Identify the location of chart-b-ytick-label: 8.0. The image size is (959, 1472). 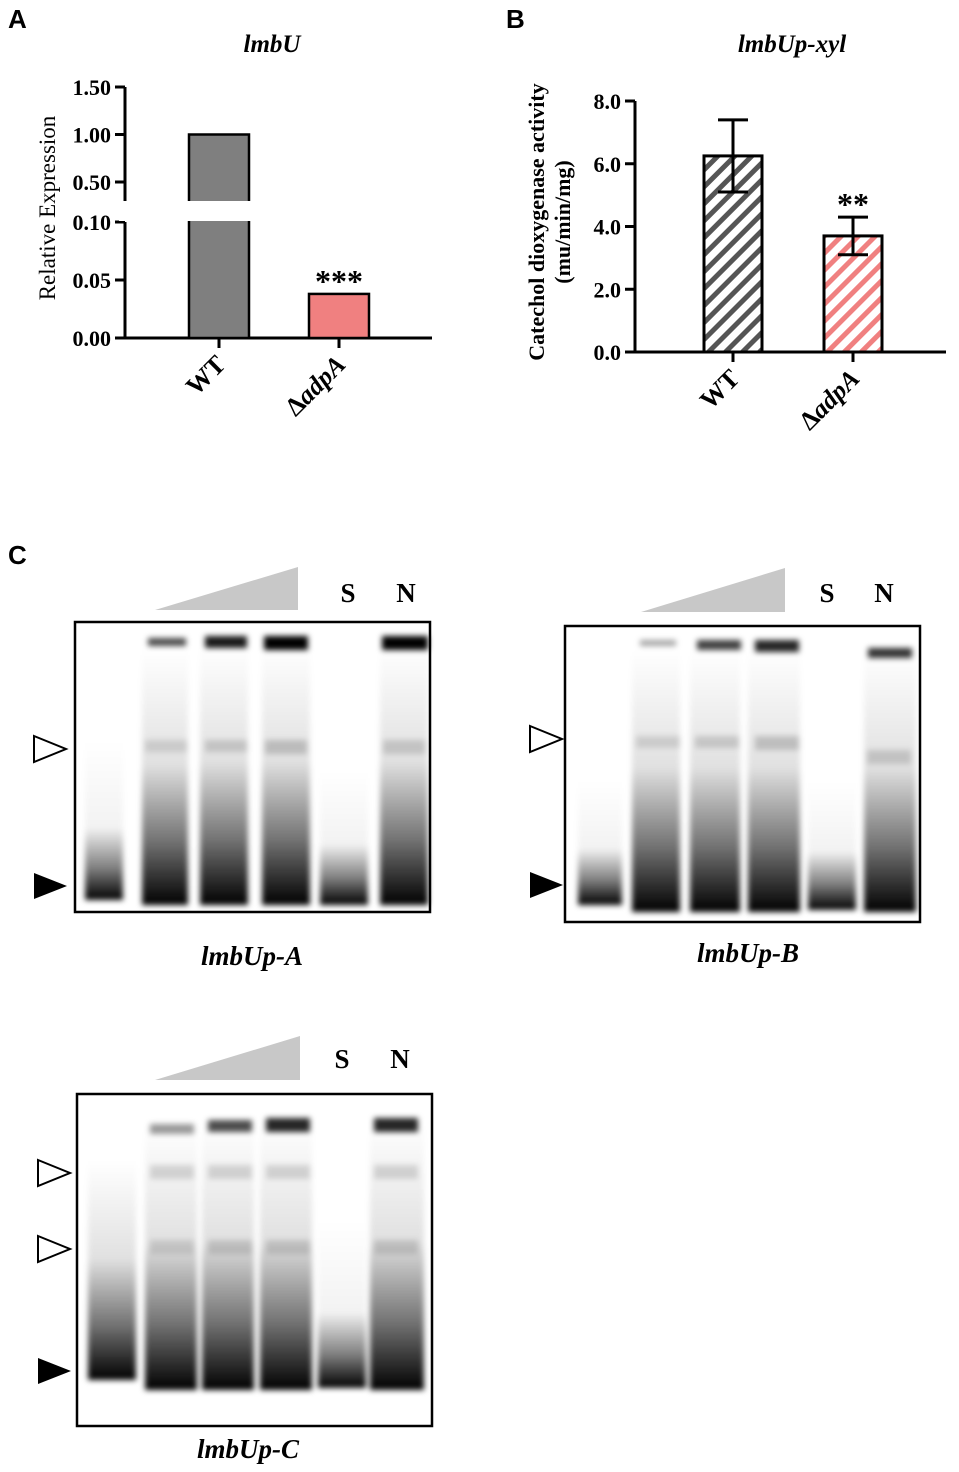
(608, 101).